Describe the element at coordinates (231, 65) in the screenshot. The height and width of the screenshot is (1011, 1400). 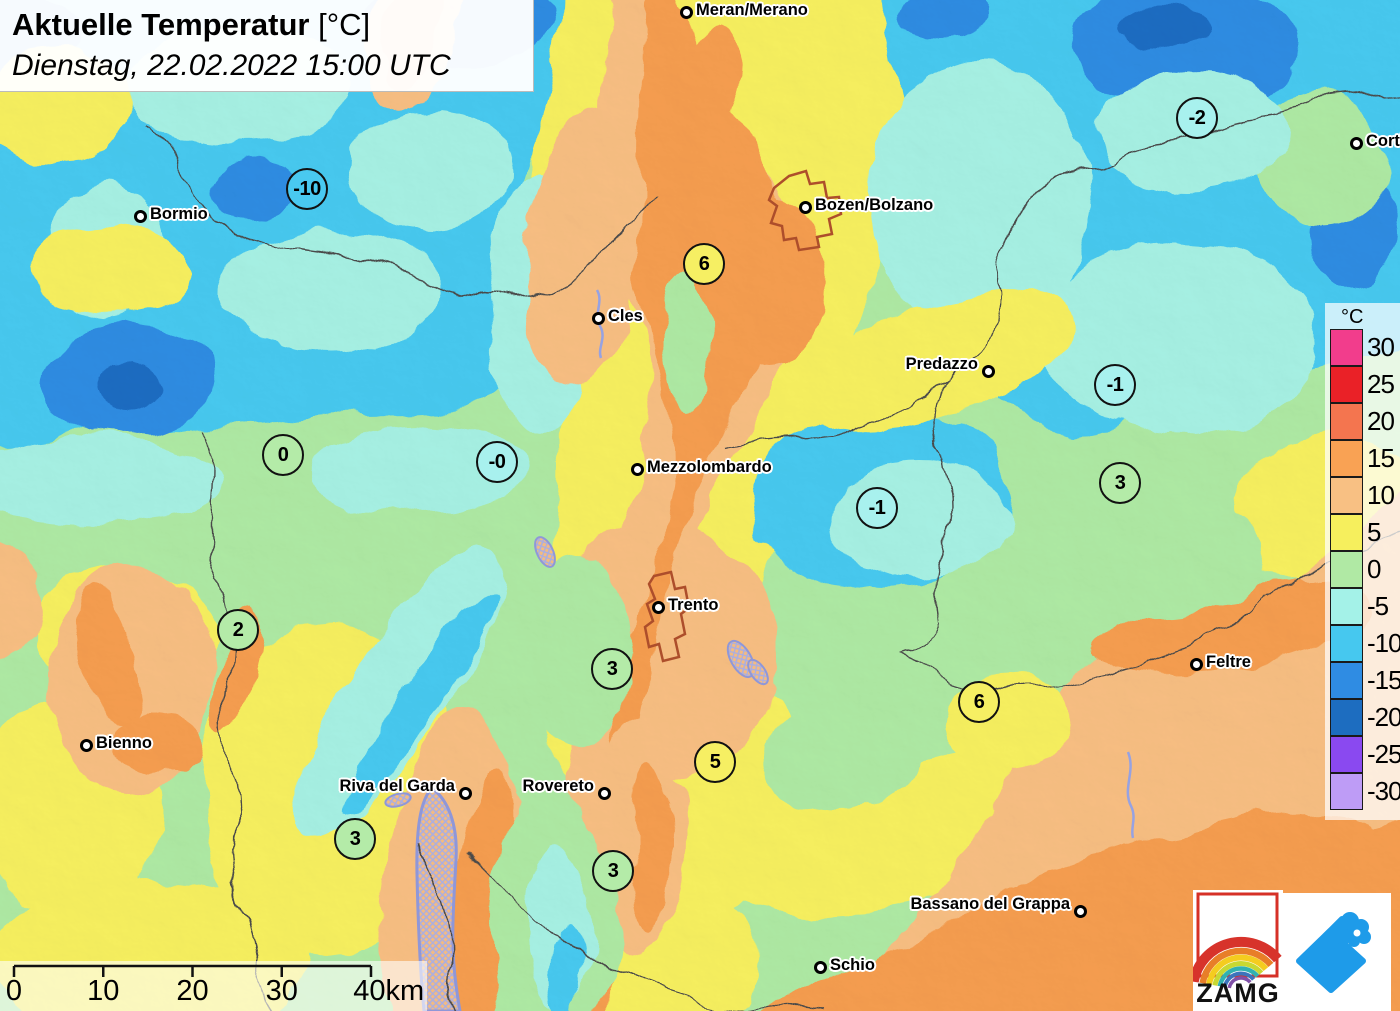
I see `title-timestamp: Dienstag, 22.02.2022 15:00 UTC` at that location.